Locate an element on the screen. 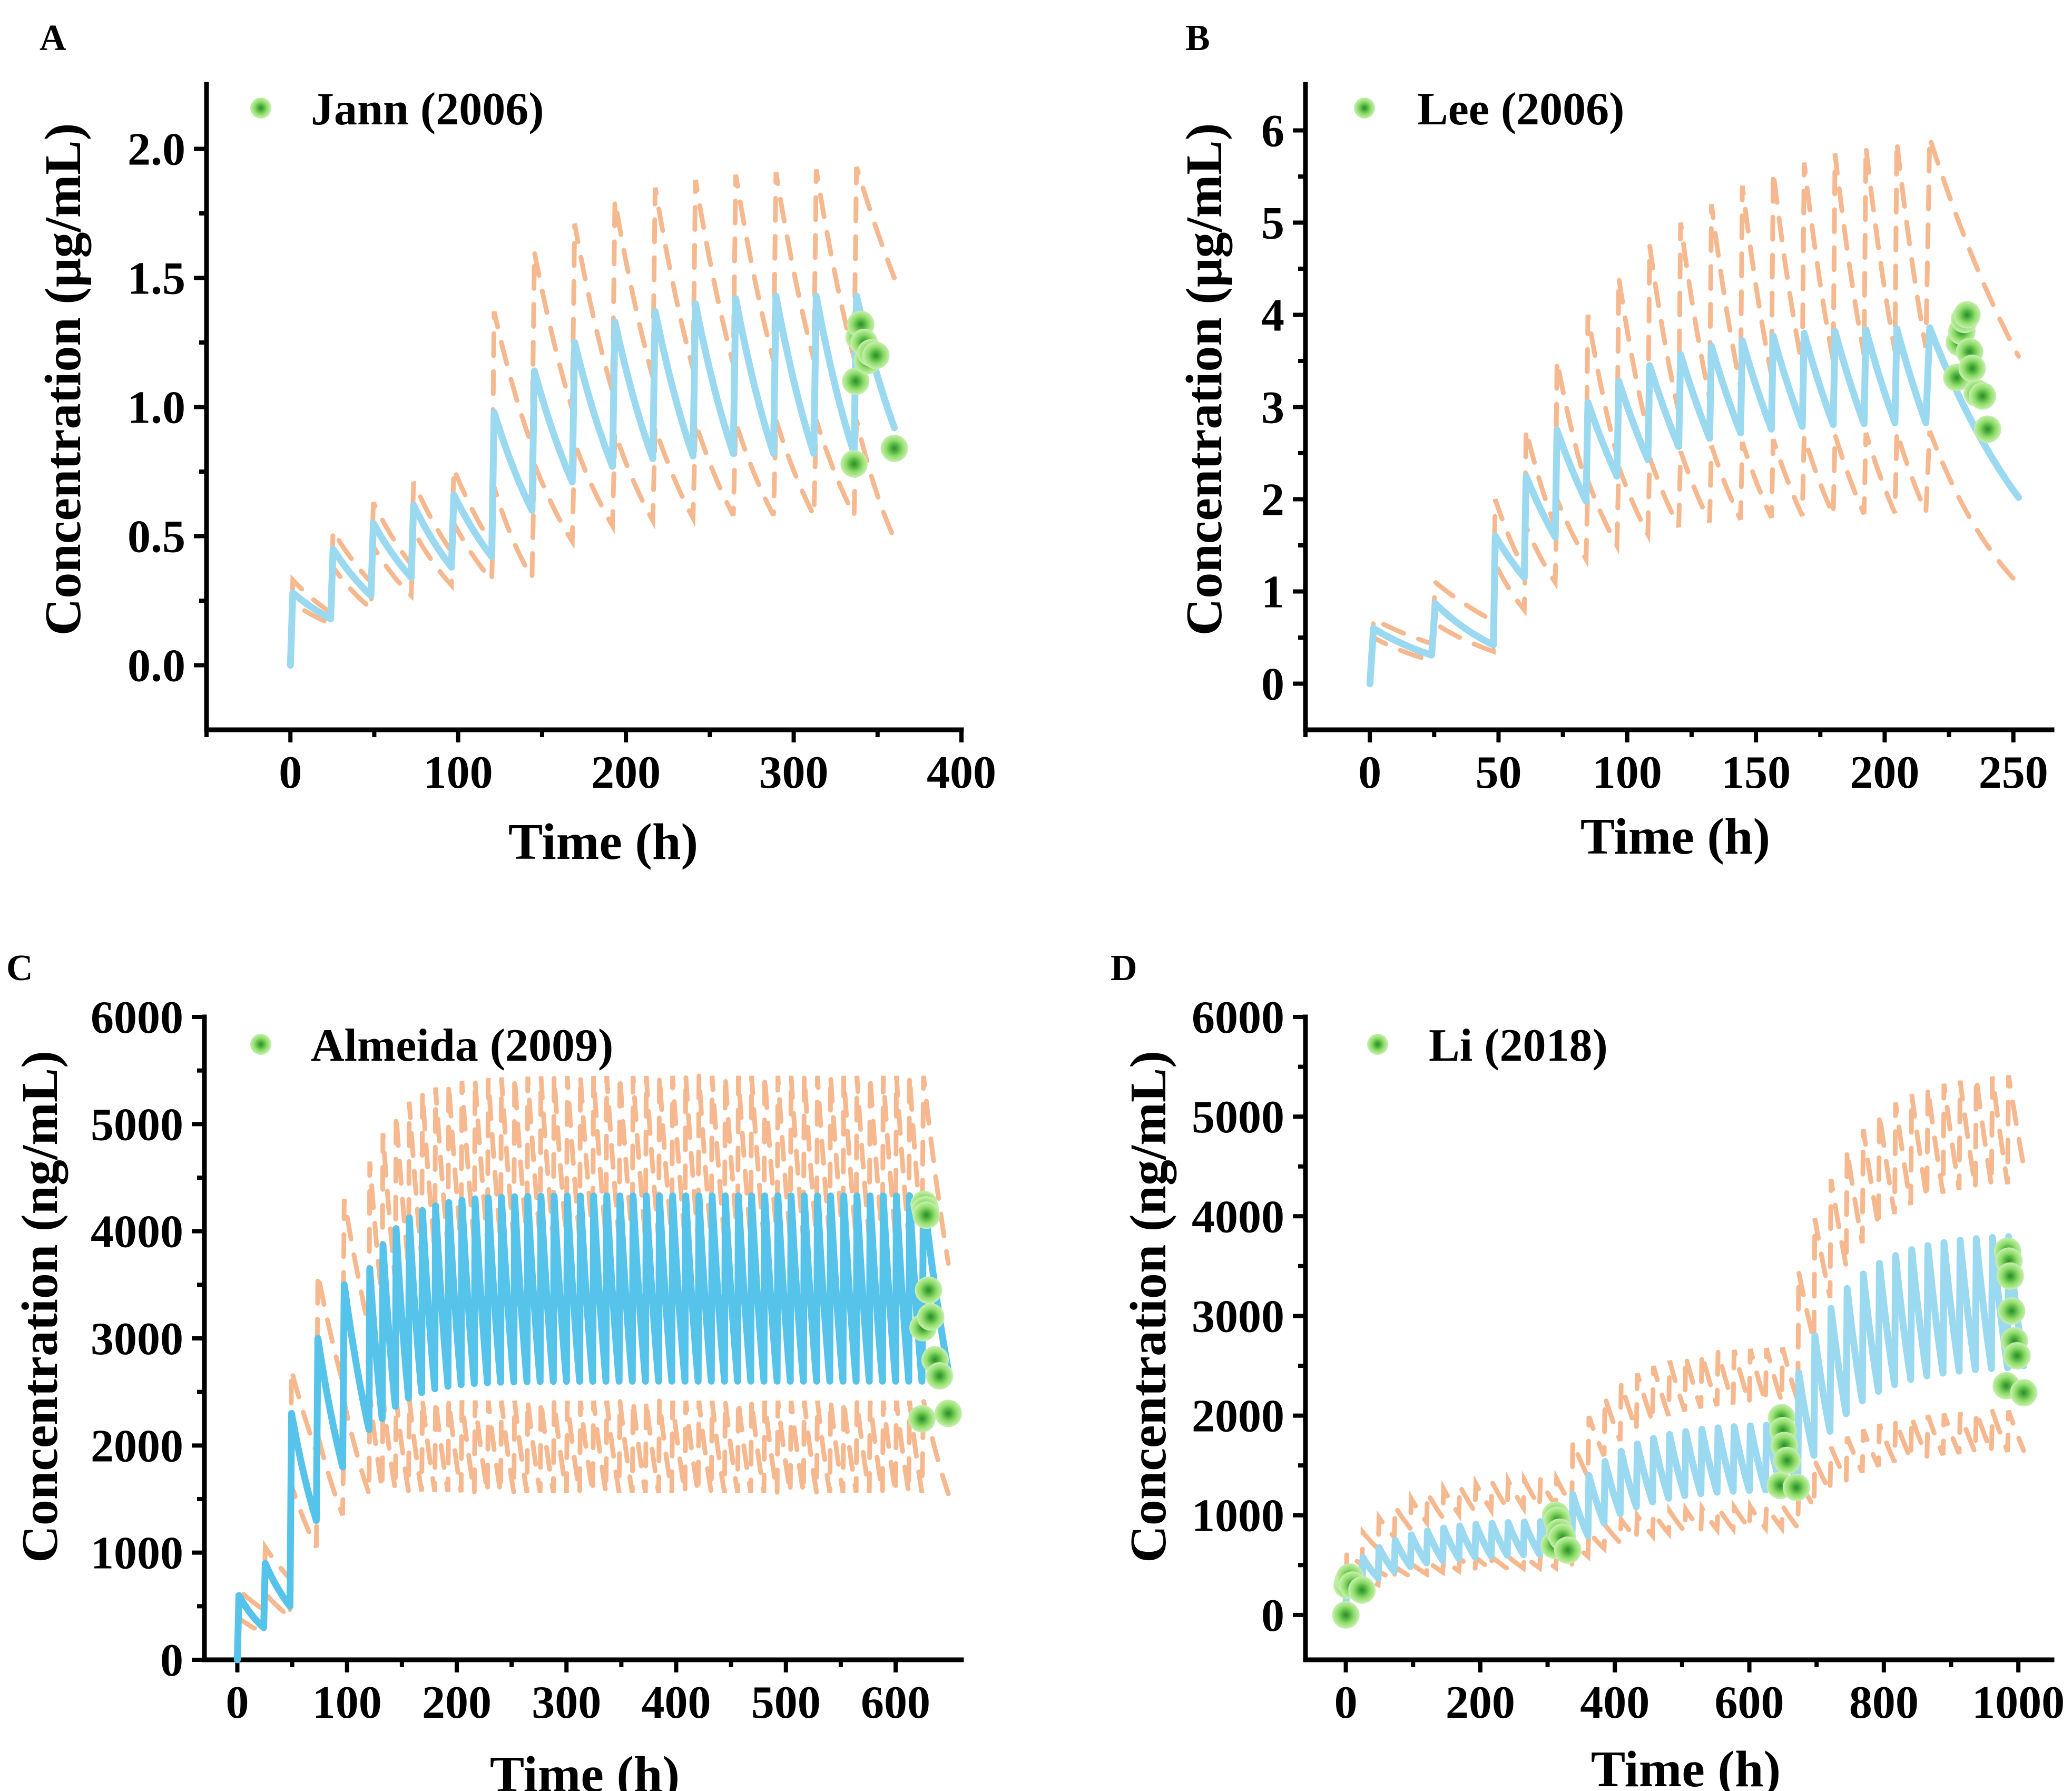 Image resolution: width=2072 pixels, height=1791 pixels. y-tick-label: 0.0 is located at coordinates (156, 666).